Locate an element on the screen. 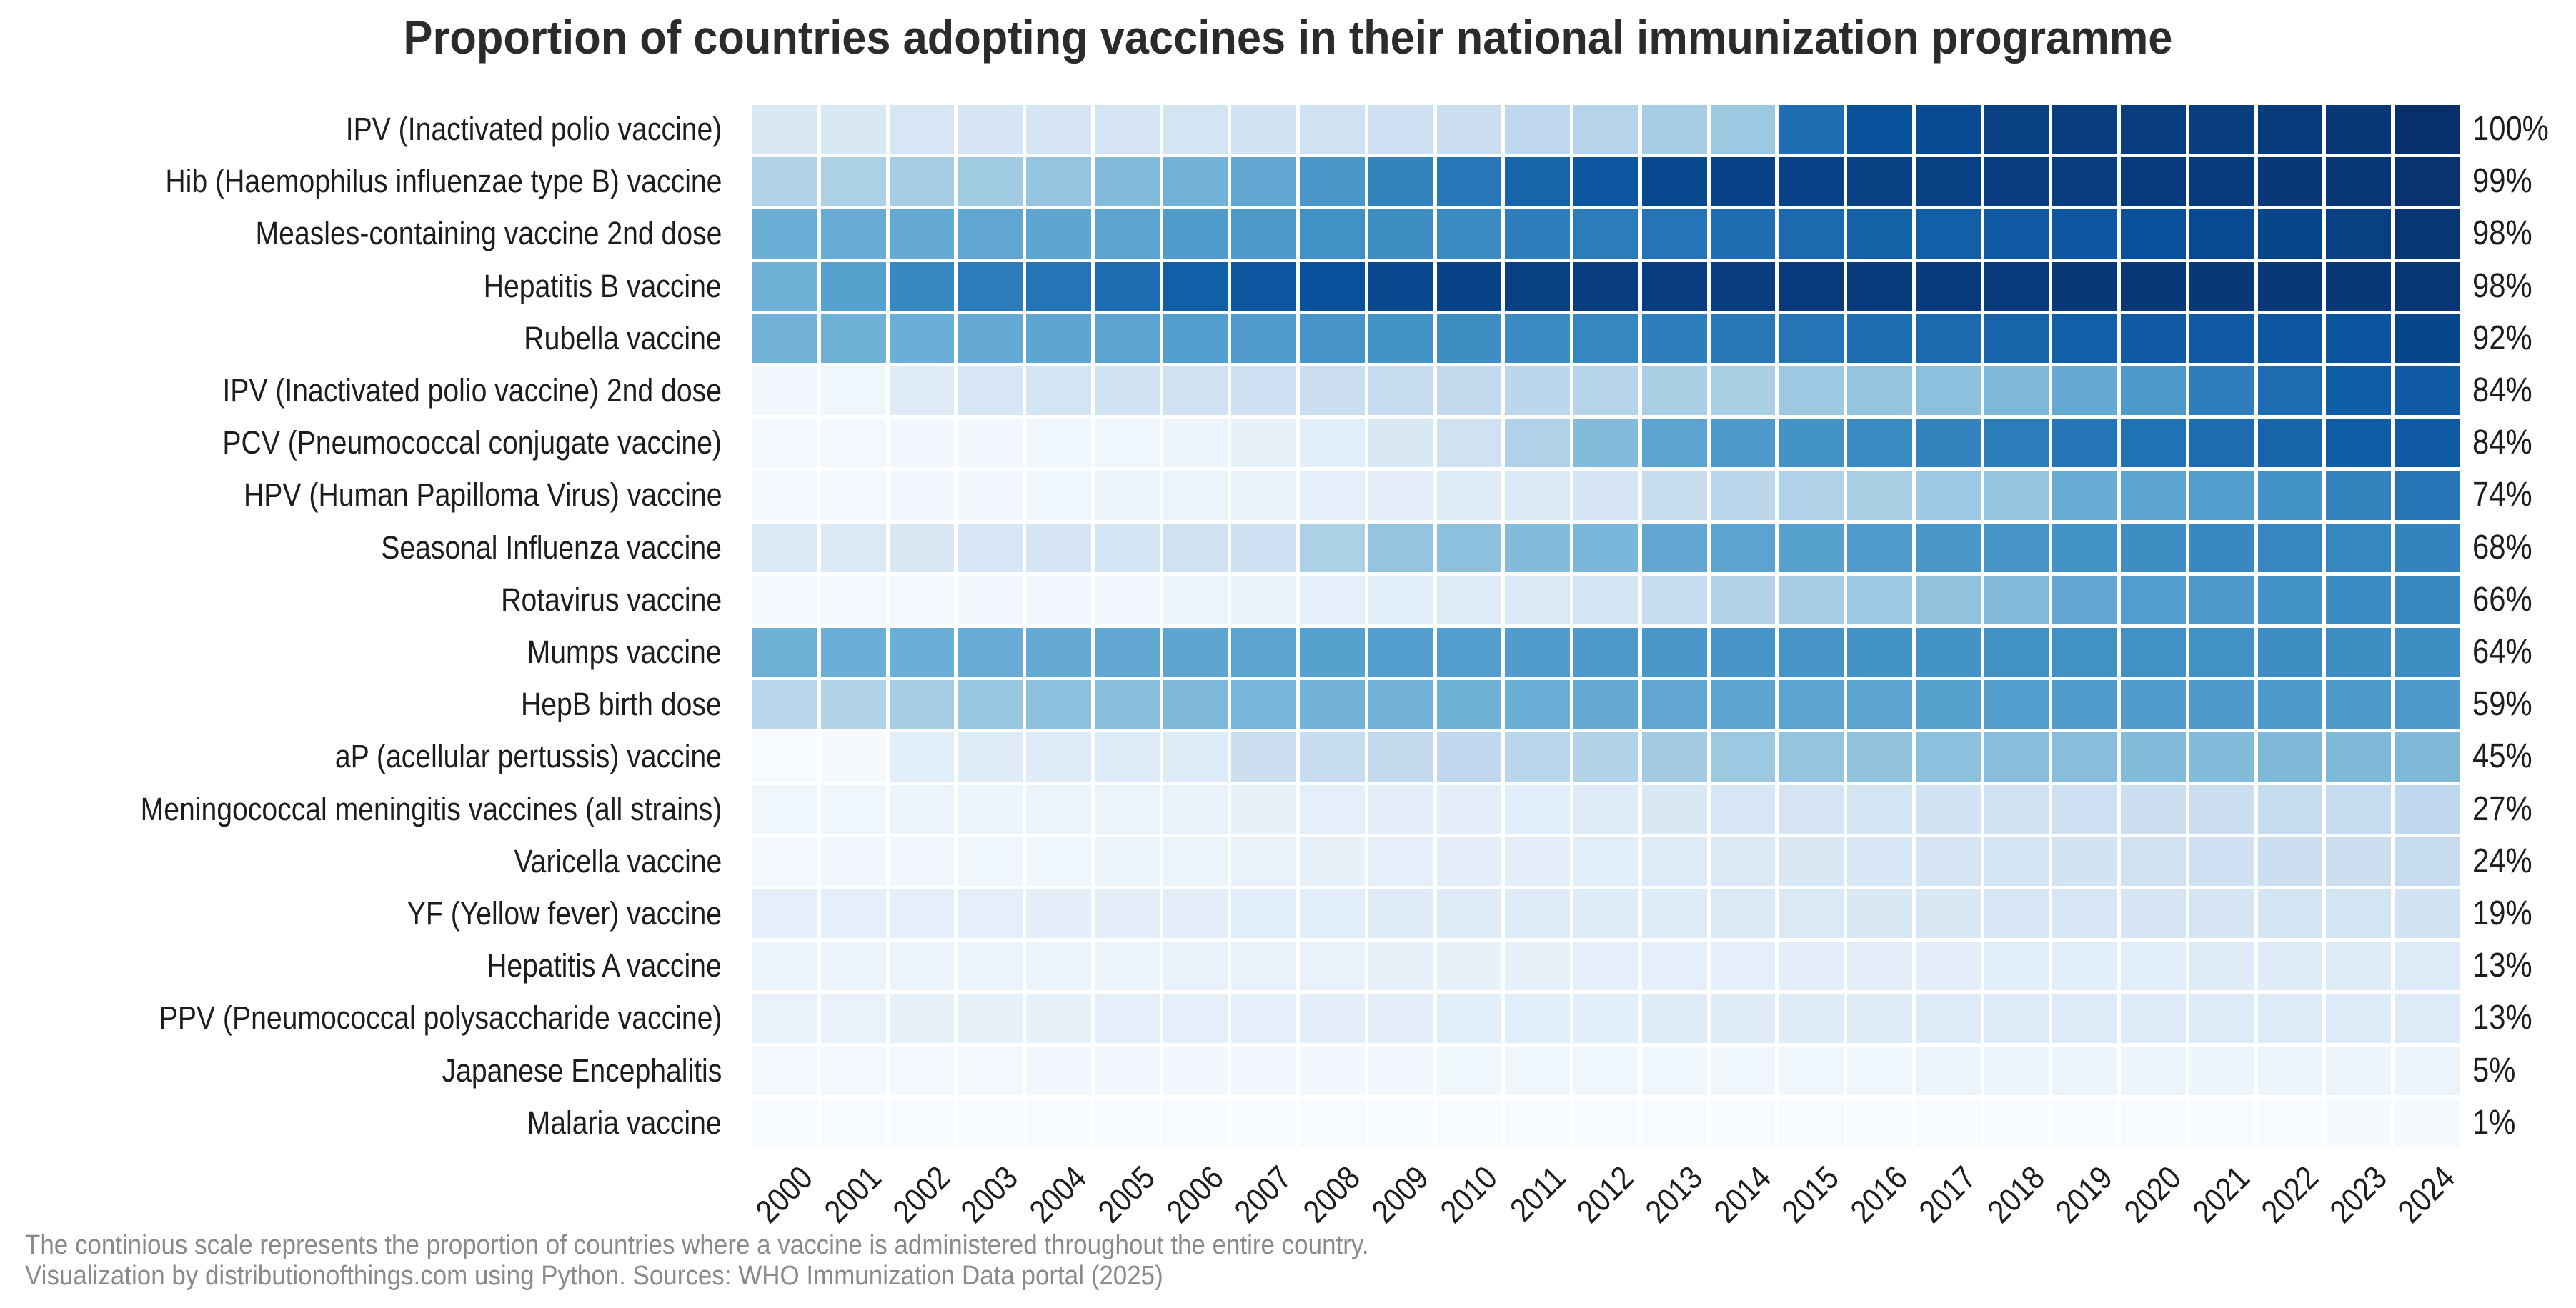 The height and width of the screenshot is (1308, 2576). year-label: 2003 is located at coordinates (989, 1194).